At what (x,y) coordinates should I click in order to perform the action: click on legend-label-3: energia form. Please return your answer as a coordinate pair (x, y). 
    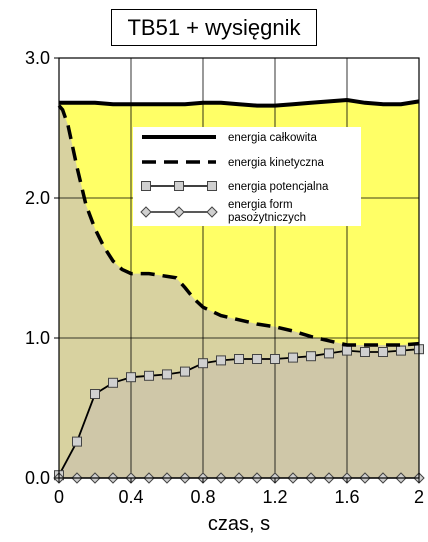
    Looking at the image, I should click on (260, 205).